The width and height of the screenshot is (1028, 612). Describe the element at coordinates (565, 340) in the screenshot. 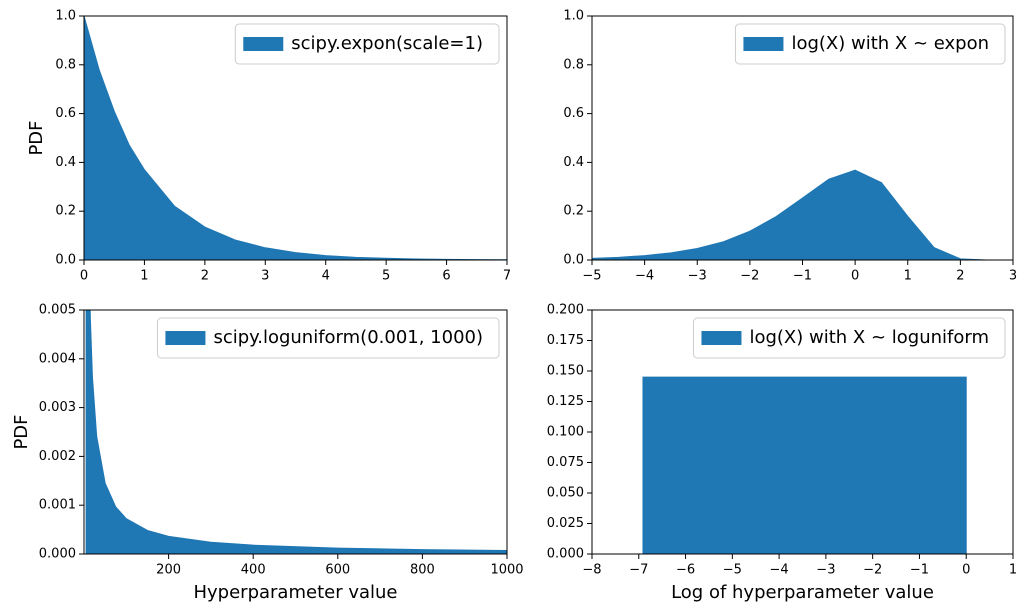

I see `y-tick-label: 0.175` at that location.